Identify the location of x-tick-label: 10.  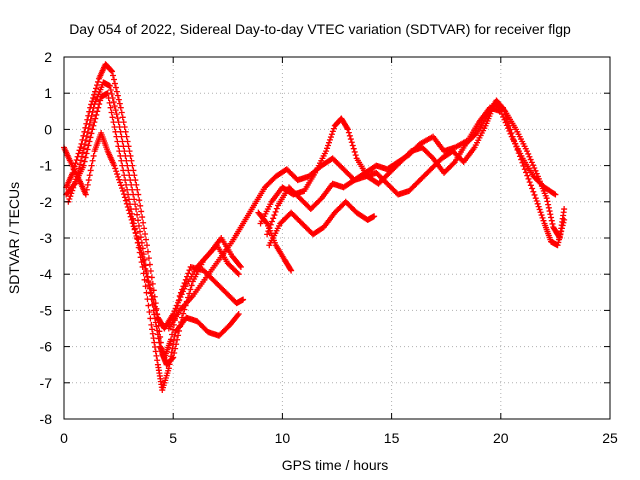
(283, 438).